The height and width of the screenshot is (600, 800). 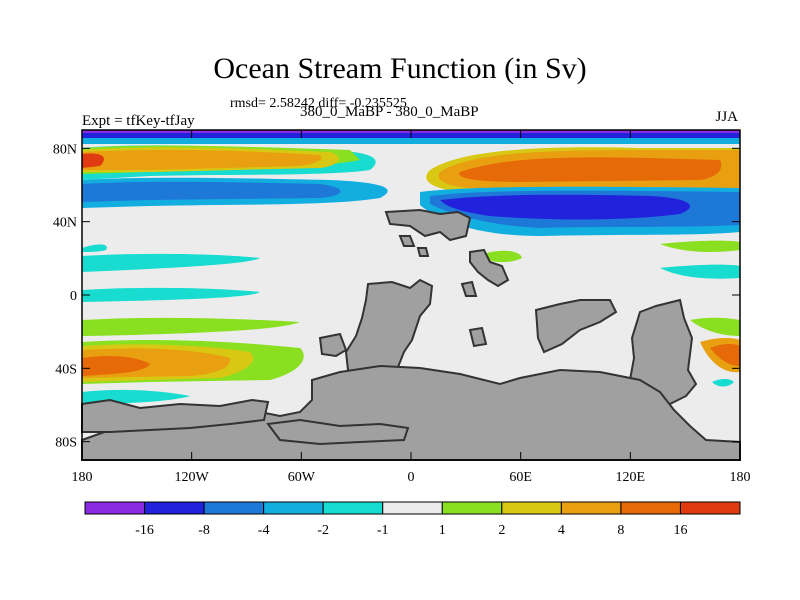 What do you see at coordinates (590, 169) in the screenshot?
I see `region-ne-dark-orange` at bounding box center [590, 169].